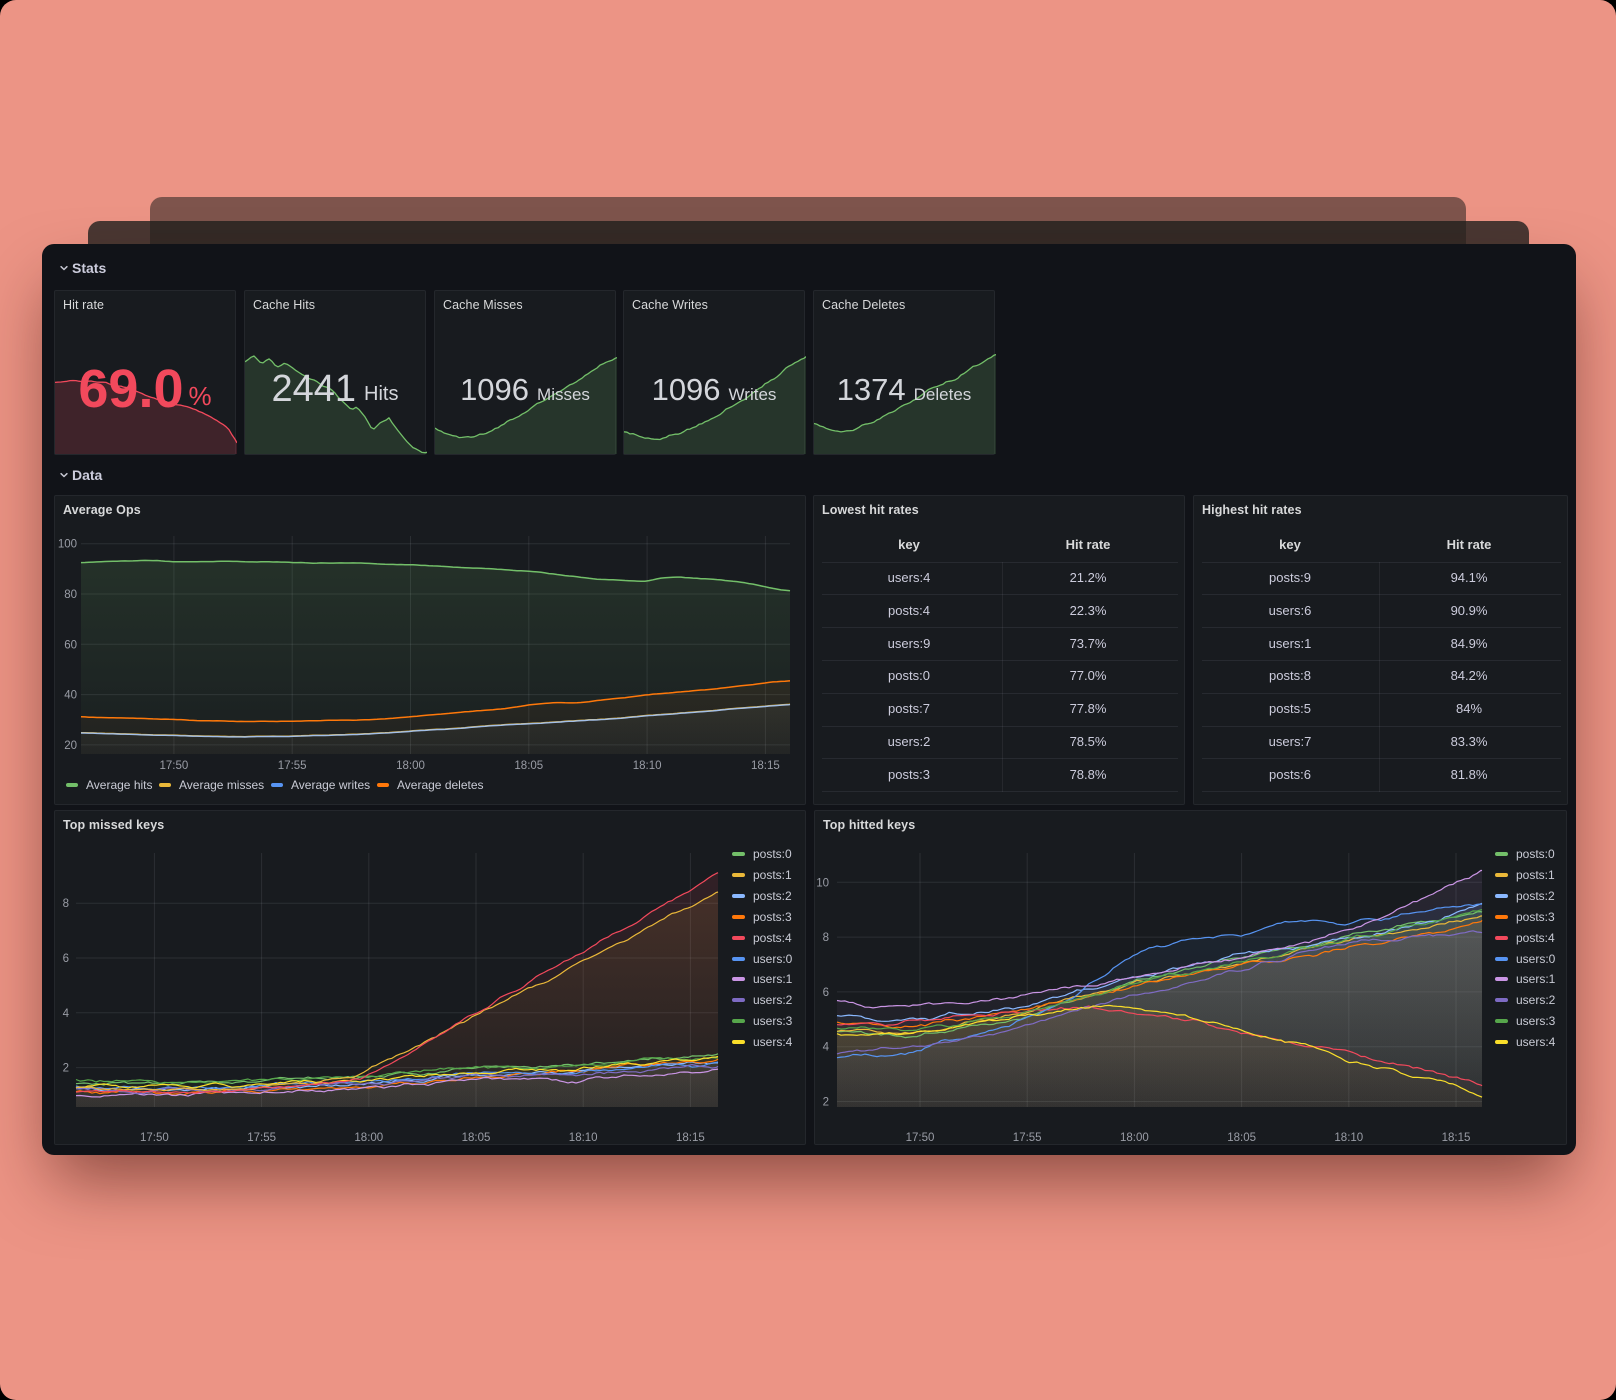 This screenshot has width=1616, height=1400. Describe the element at coordinates (70, 645) in the screenshot. I see `svg-text: 60` at that location.